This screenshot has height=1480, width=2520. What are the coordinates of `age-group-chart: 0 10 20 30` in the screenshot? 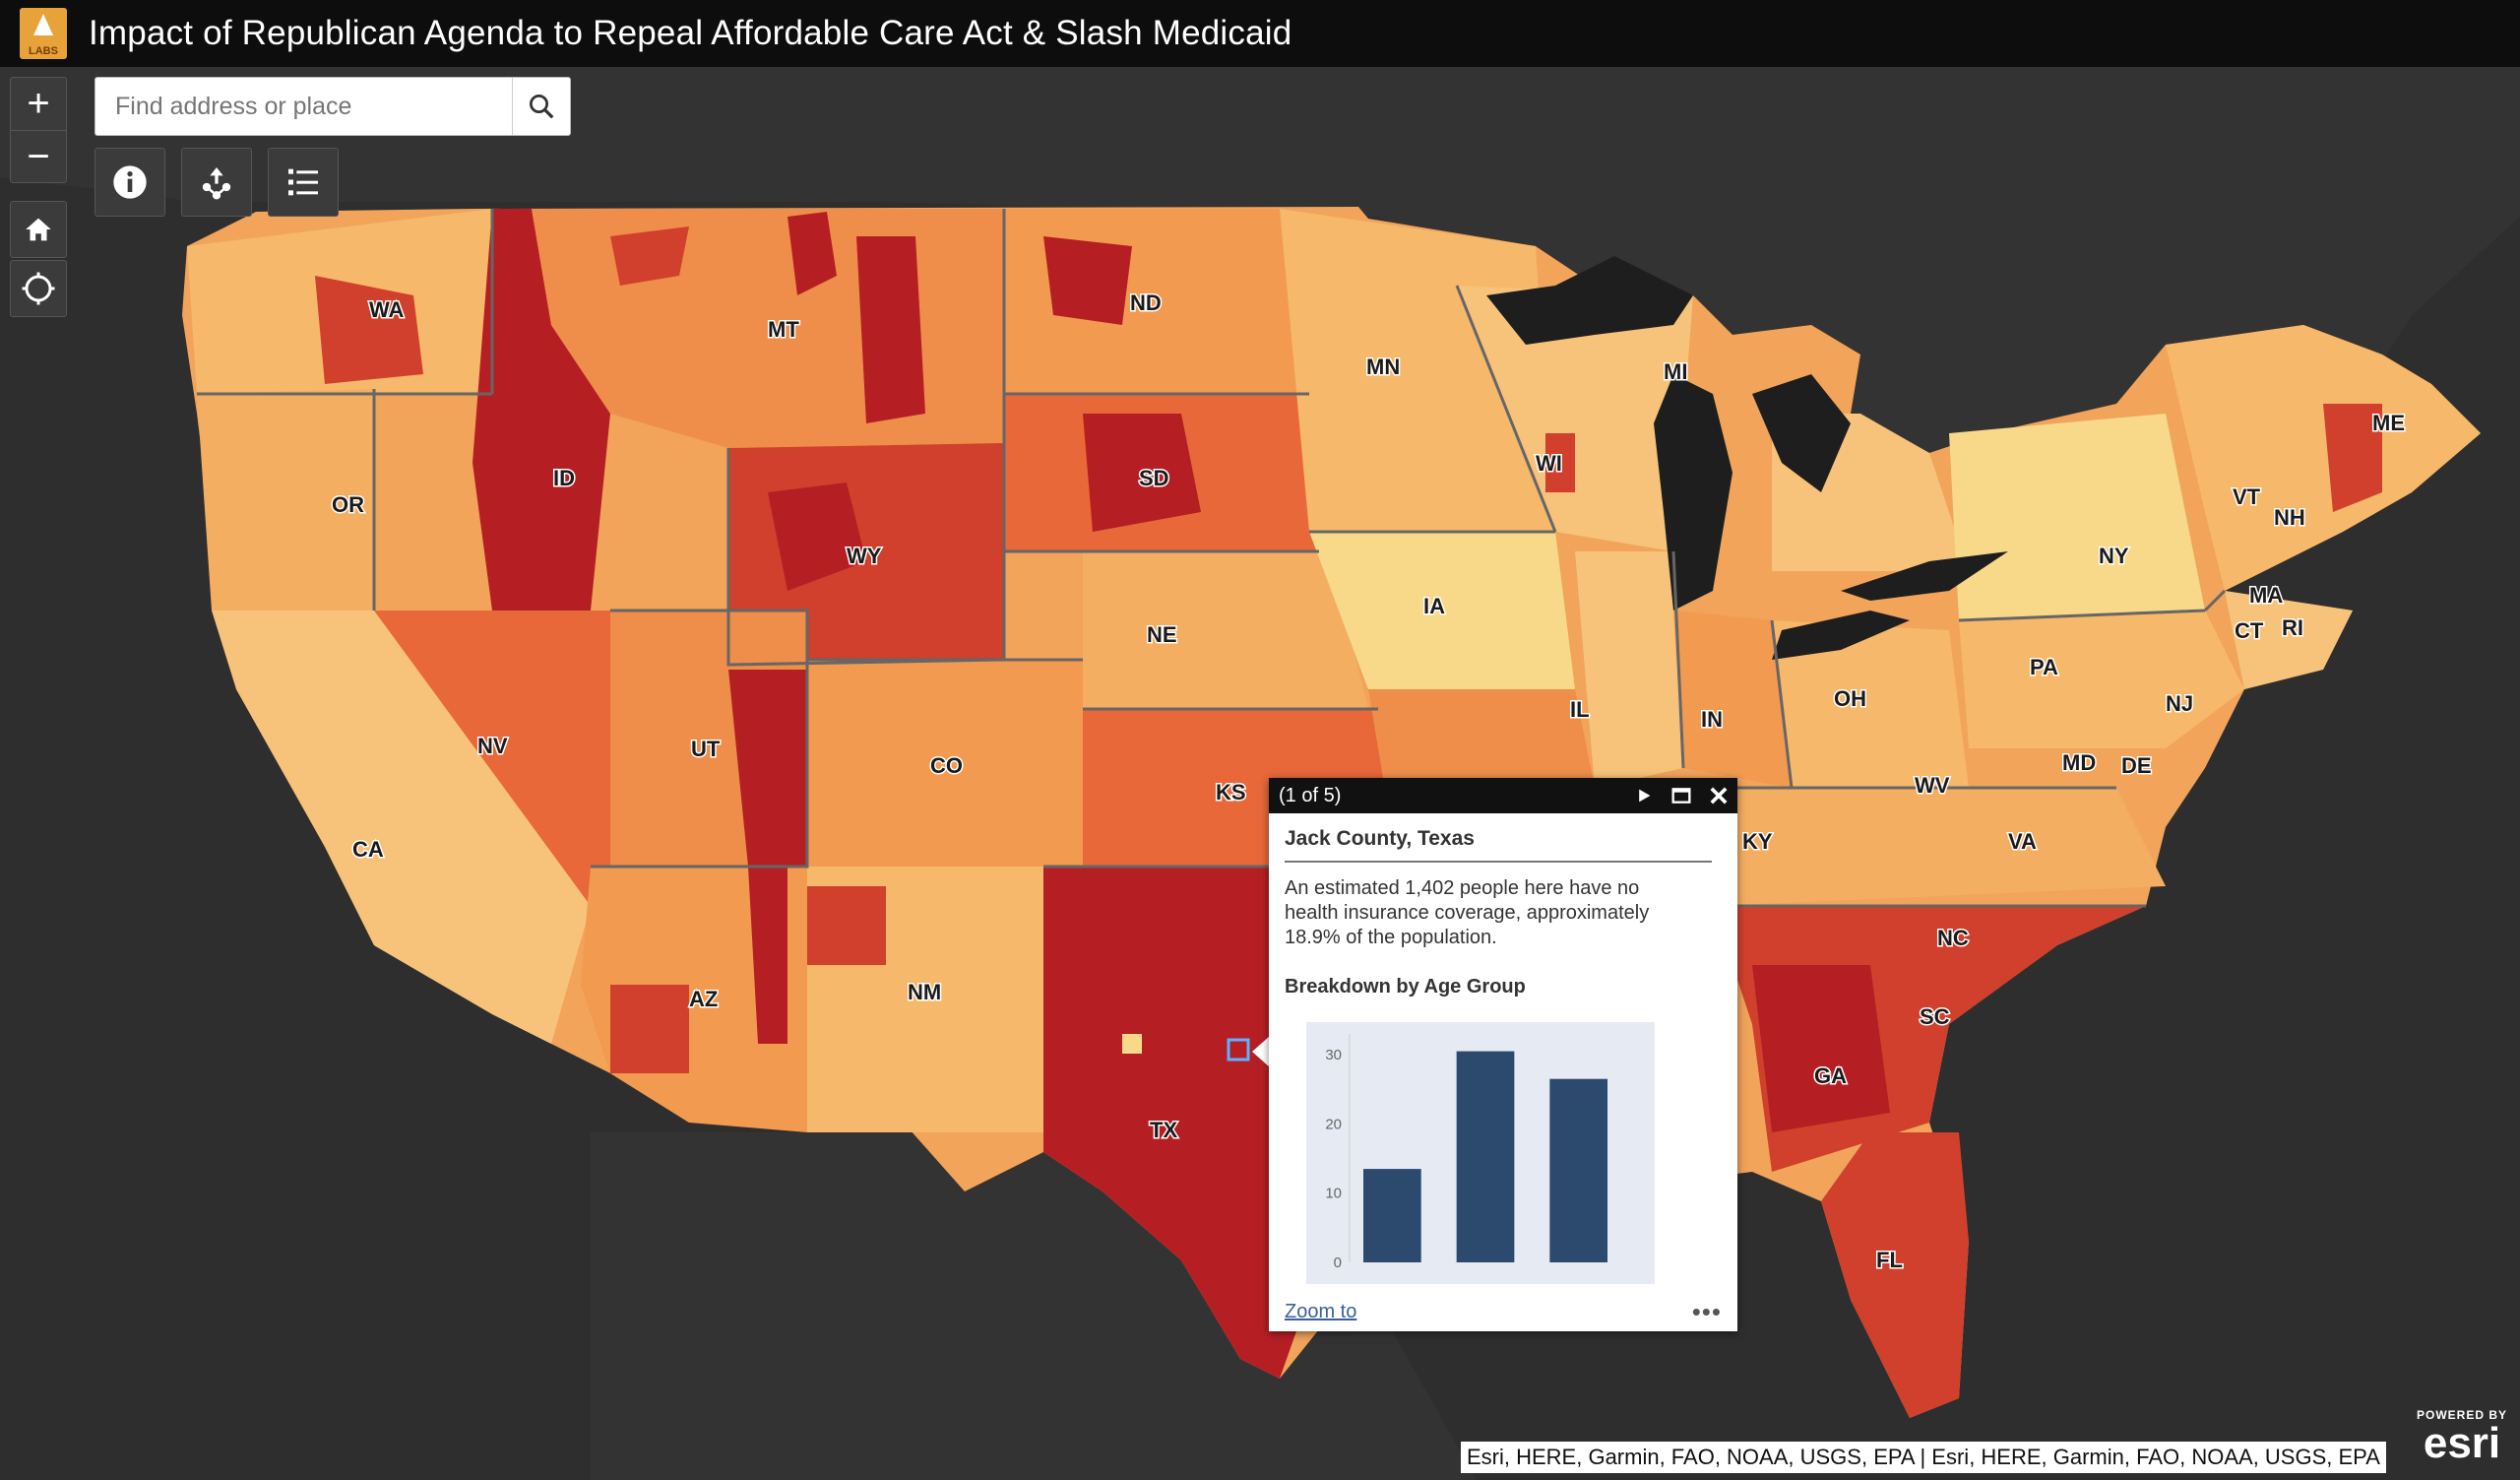 It's located at (1480, 1153).